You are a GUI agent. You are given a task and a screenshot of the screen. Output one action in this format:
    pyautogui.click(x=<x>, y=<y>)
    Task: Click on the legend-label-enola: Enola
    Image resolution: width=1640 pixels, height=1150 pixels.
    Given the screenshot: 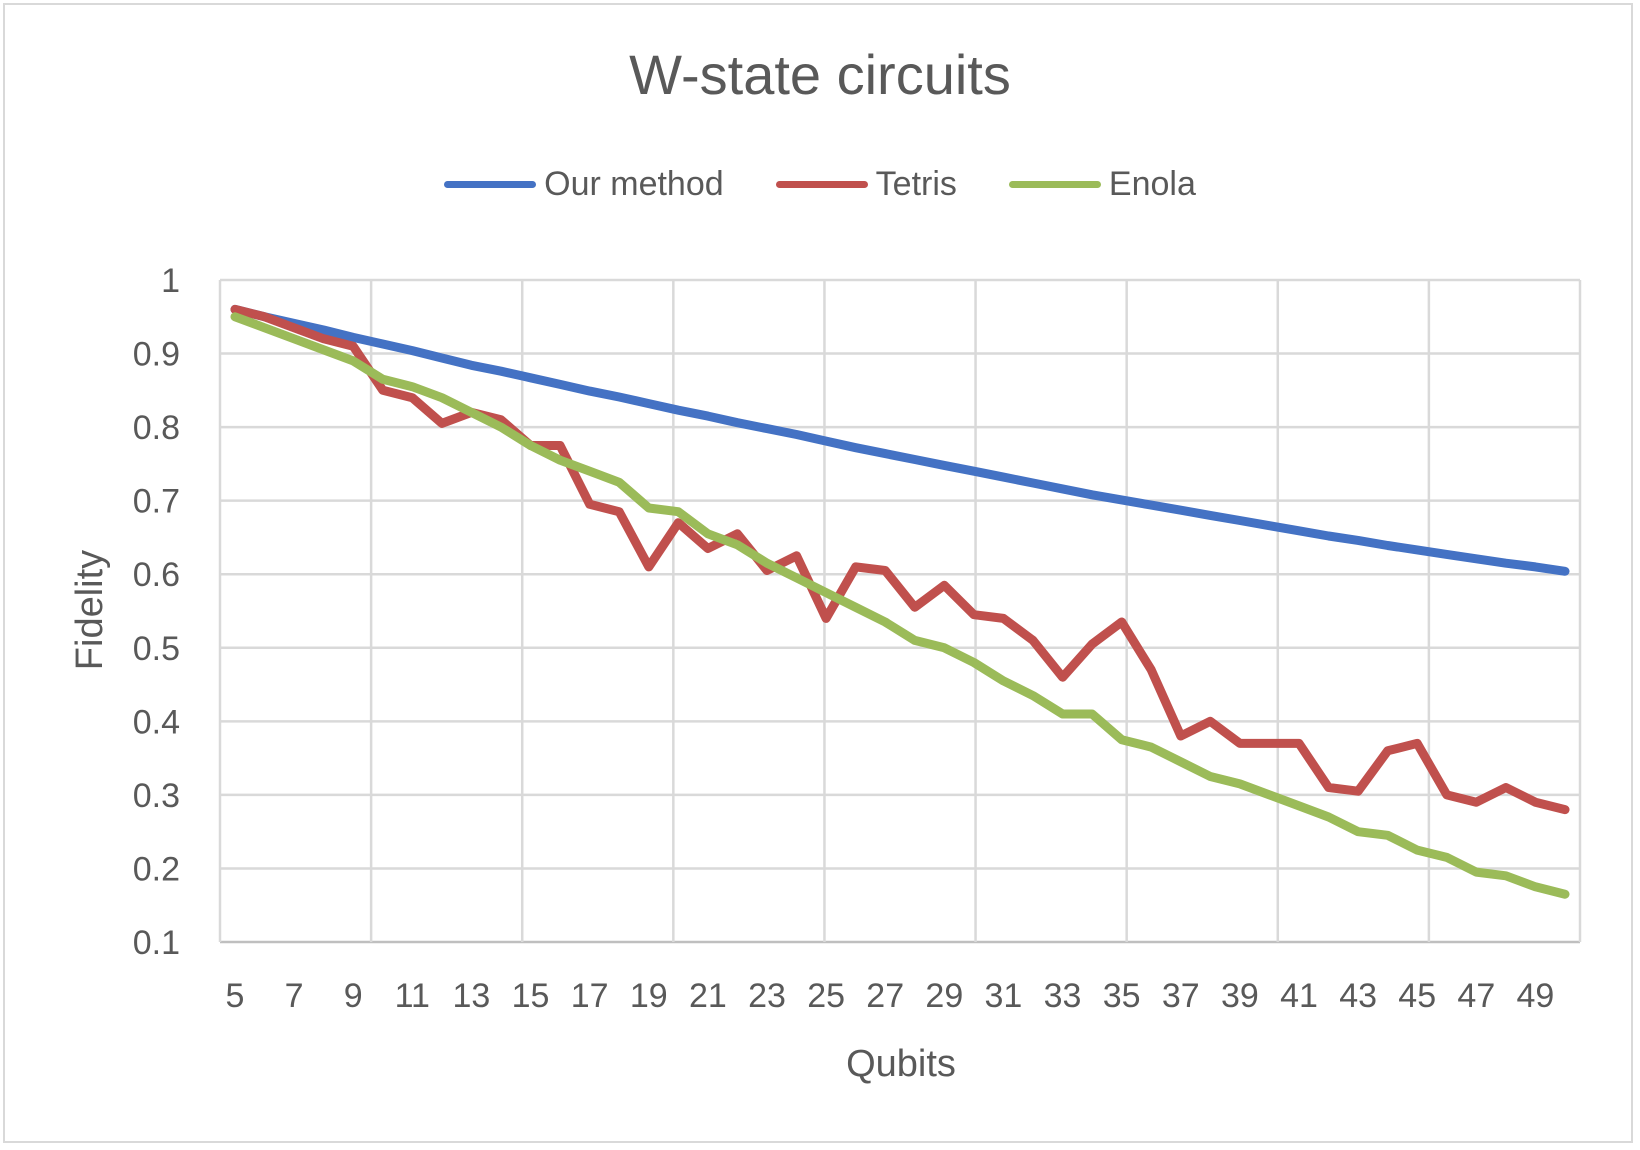 What is the action you would take?
    pyautogui.click(x=1152, y=184)
    